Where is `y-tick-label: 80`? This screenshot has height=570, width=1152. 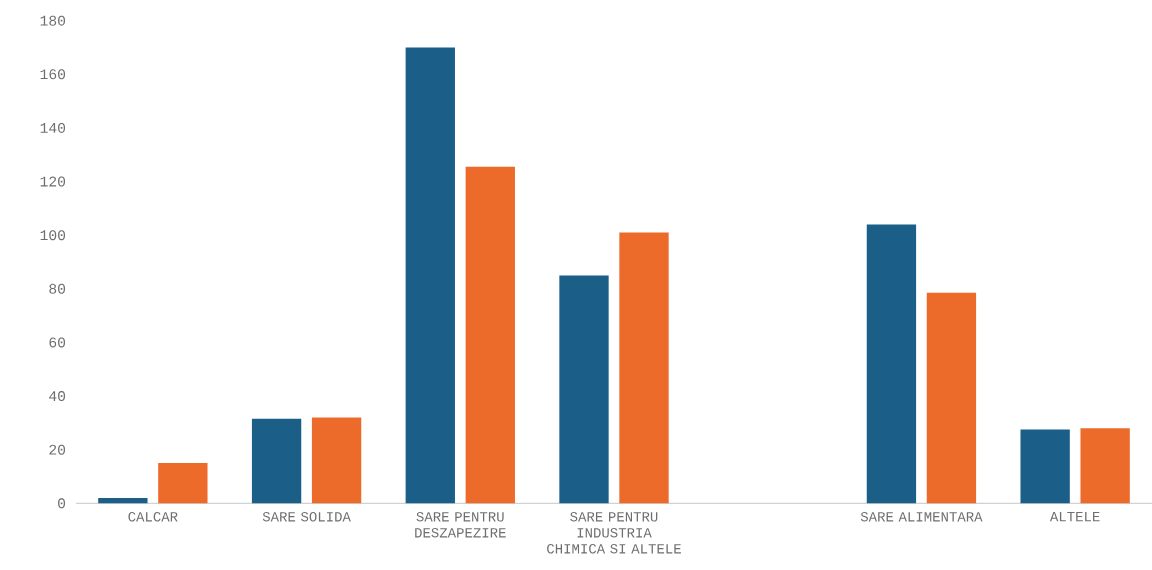 y-tick-label: 80 is located at coordinates (57, 288).